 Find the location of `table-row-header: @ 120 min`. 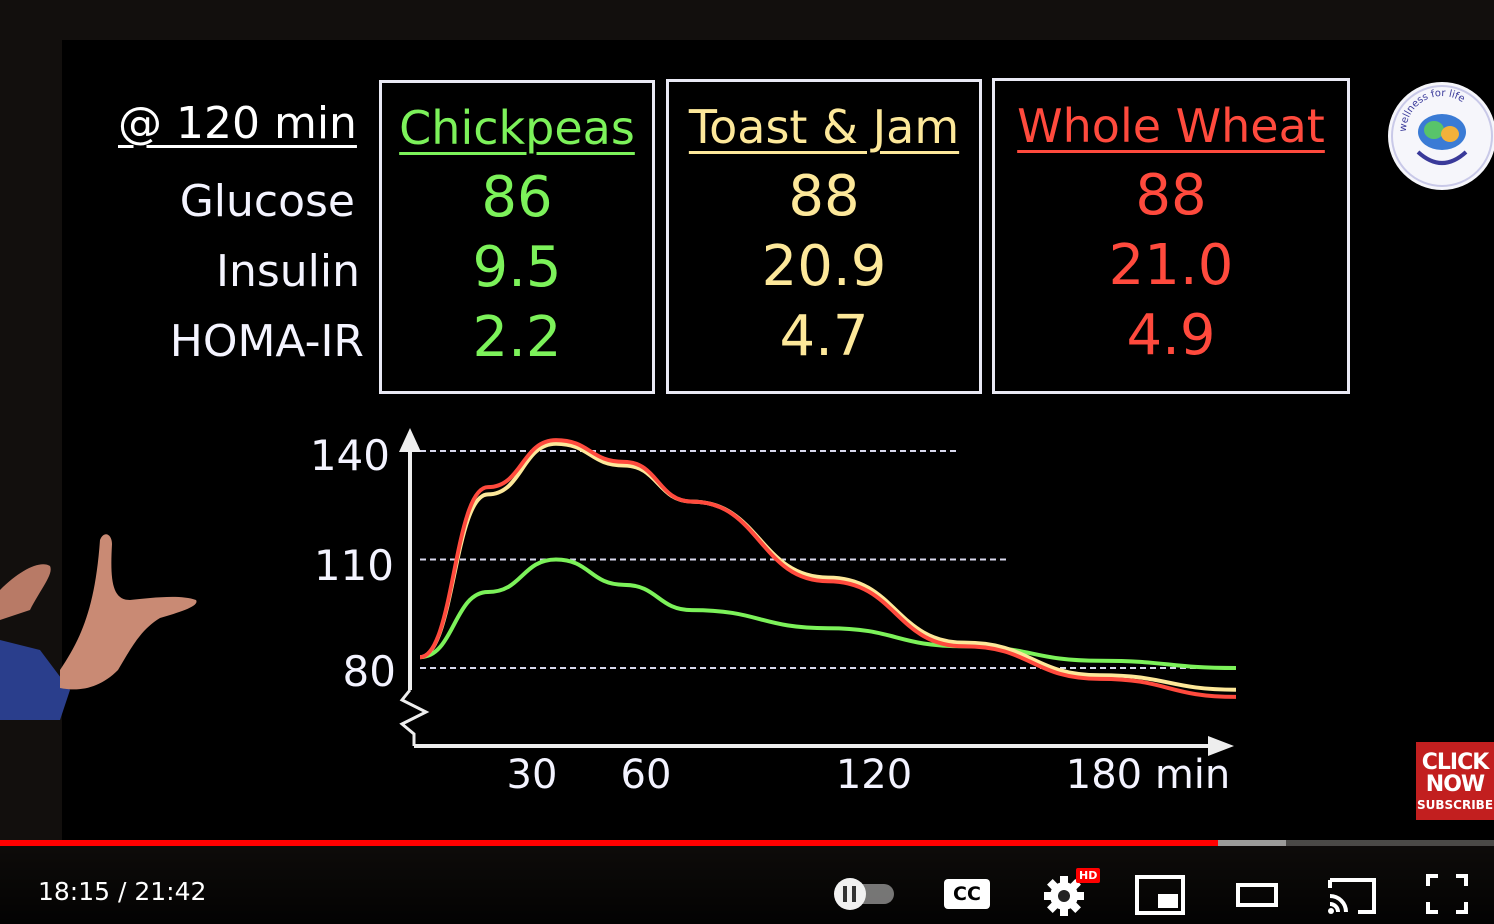

table-row-header: @ 120 min is located at coordinates (237, 123).